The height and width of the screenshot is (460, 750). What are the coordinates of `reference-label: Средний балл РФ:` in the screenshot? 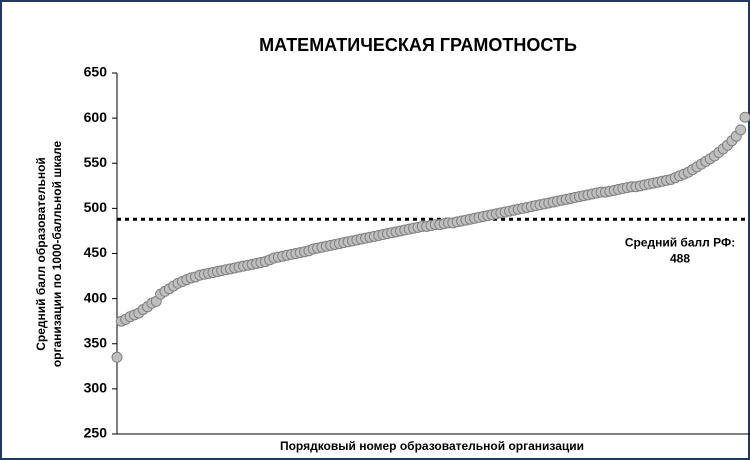 It's located at (680, 242).